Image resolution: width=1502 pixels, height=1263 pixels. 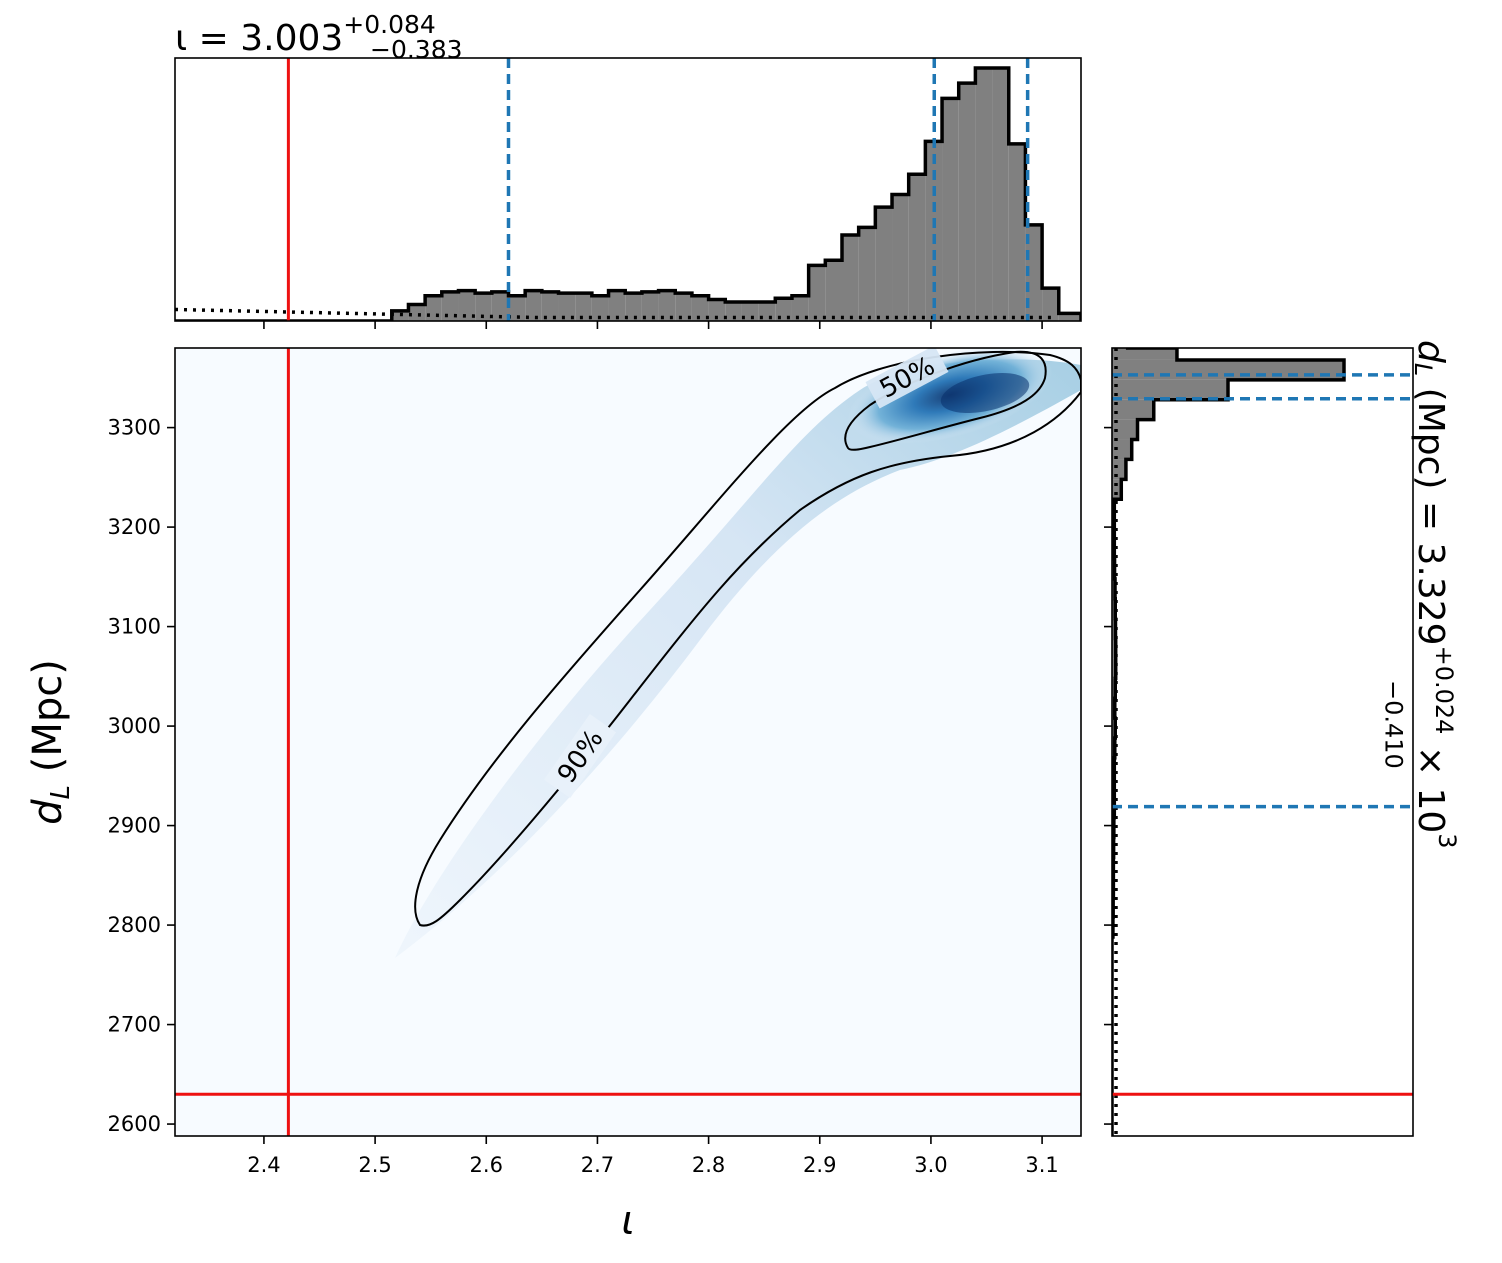 I want to click on y-tick-label: 2800, so click(x=134, y=925).